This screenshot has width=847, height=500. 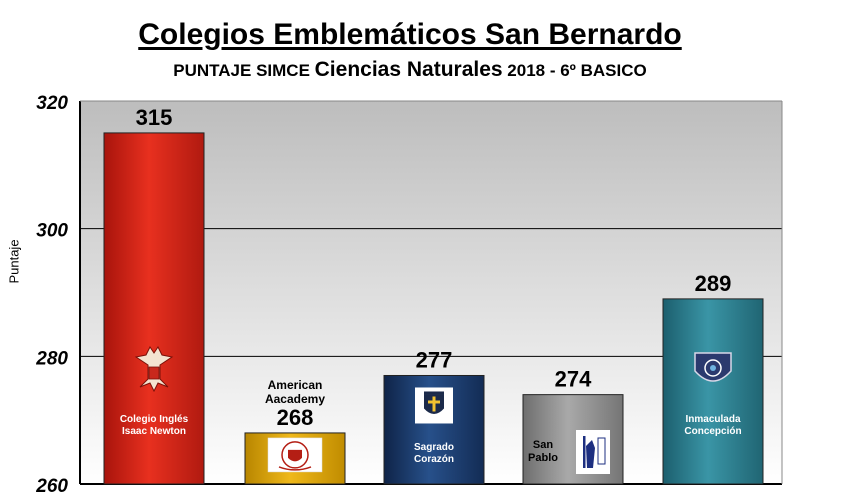 What do you see at coordinates (584, 452) in the screenshot?
I see `logo-staff` at bounding box center [584, 452].